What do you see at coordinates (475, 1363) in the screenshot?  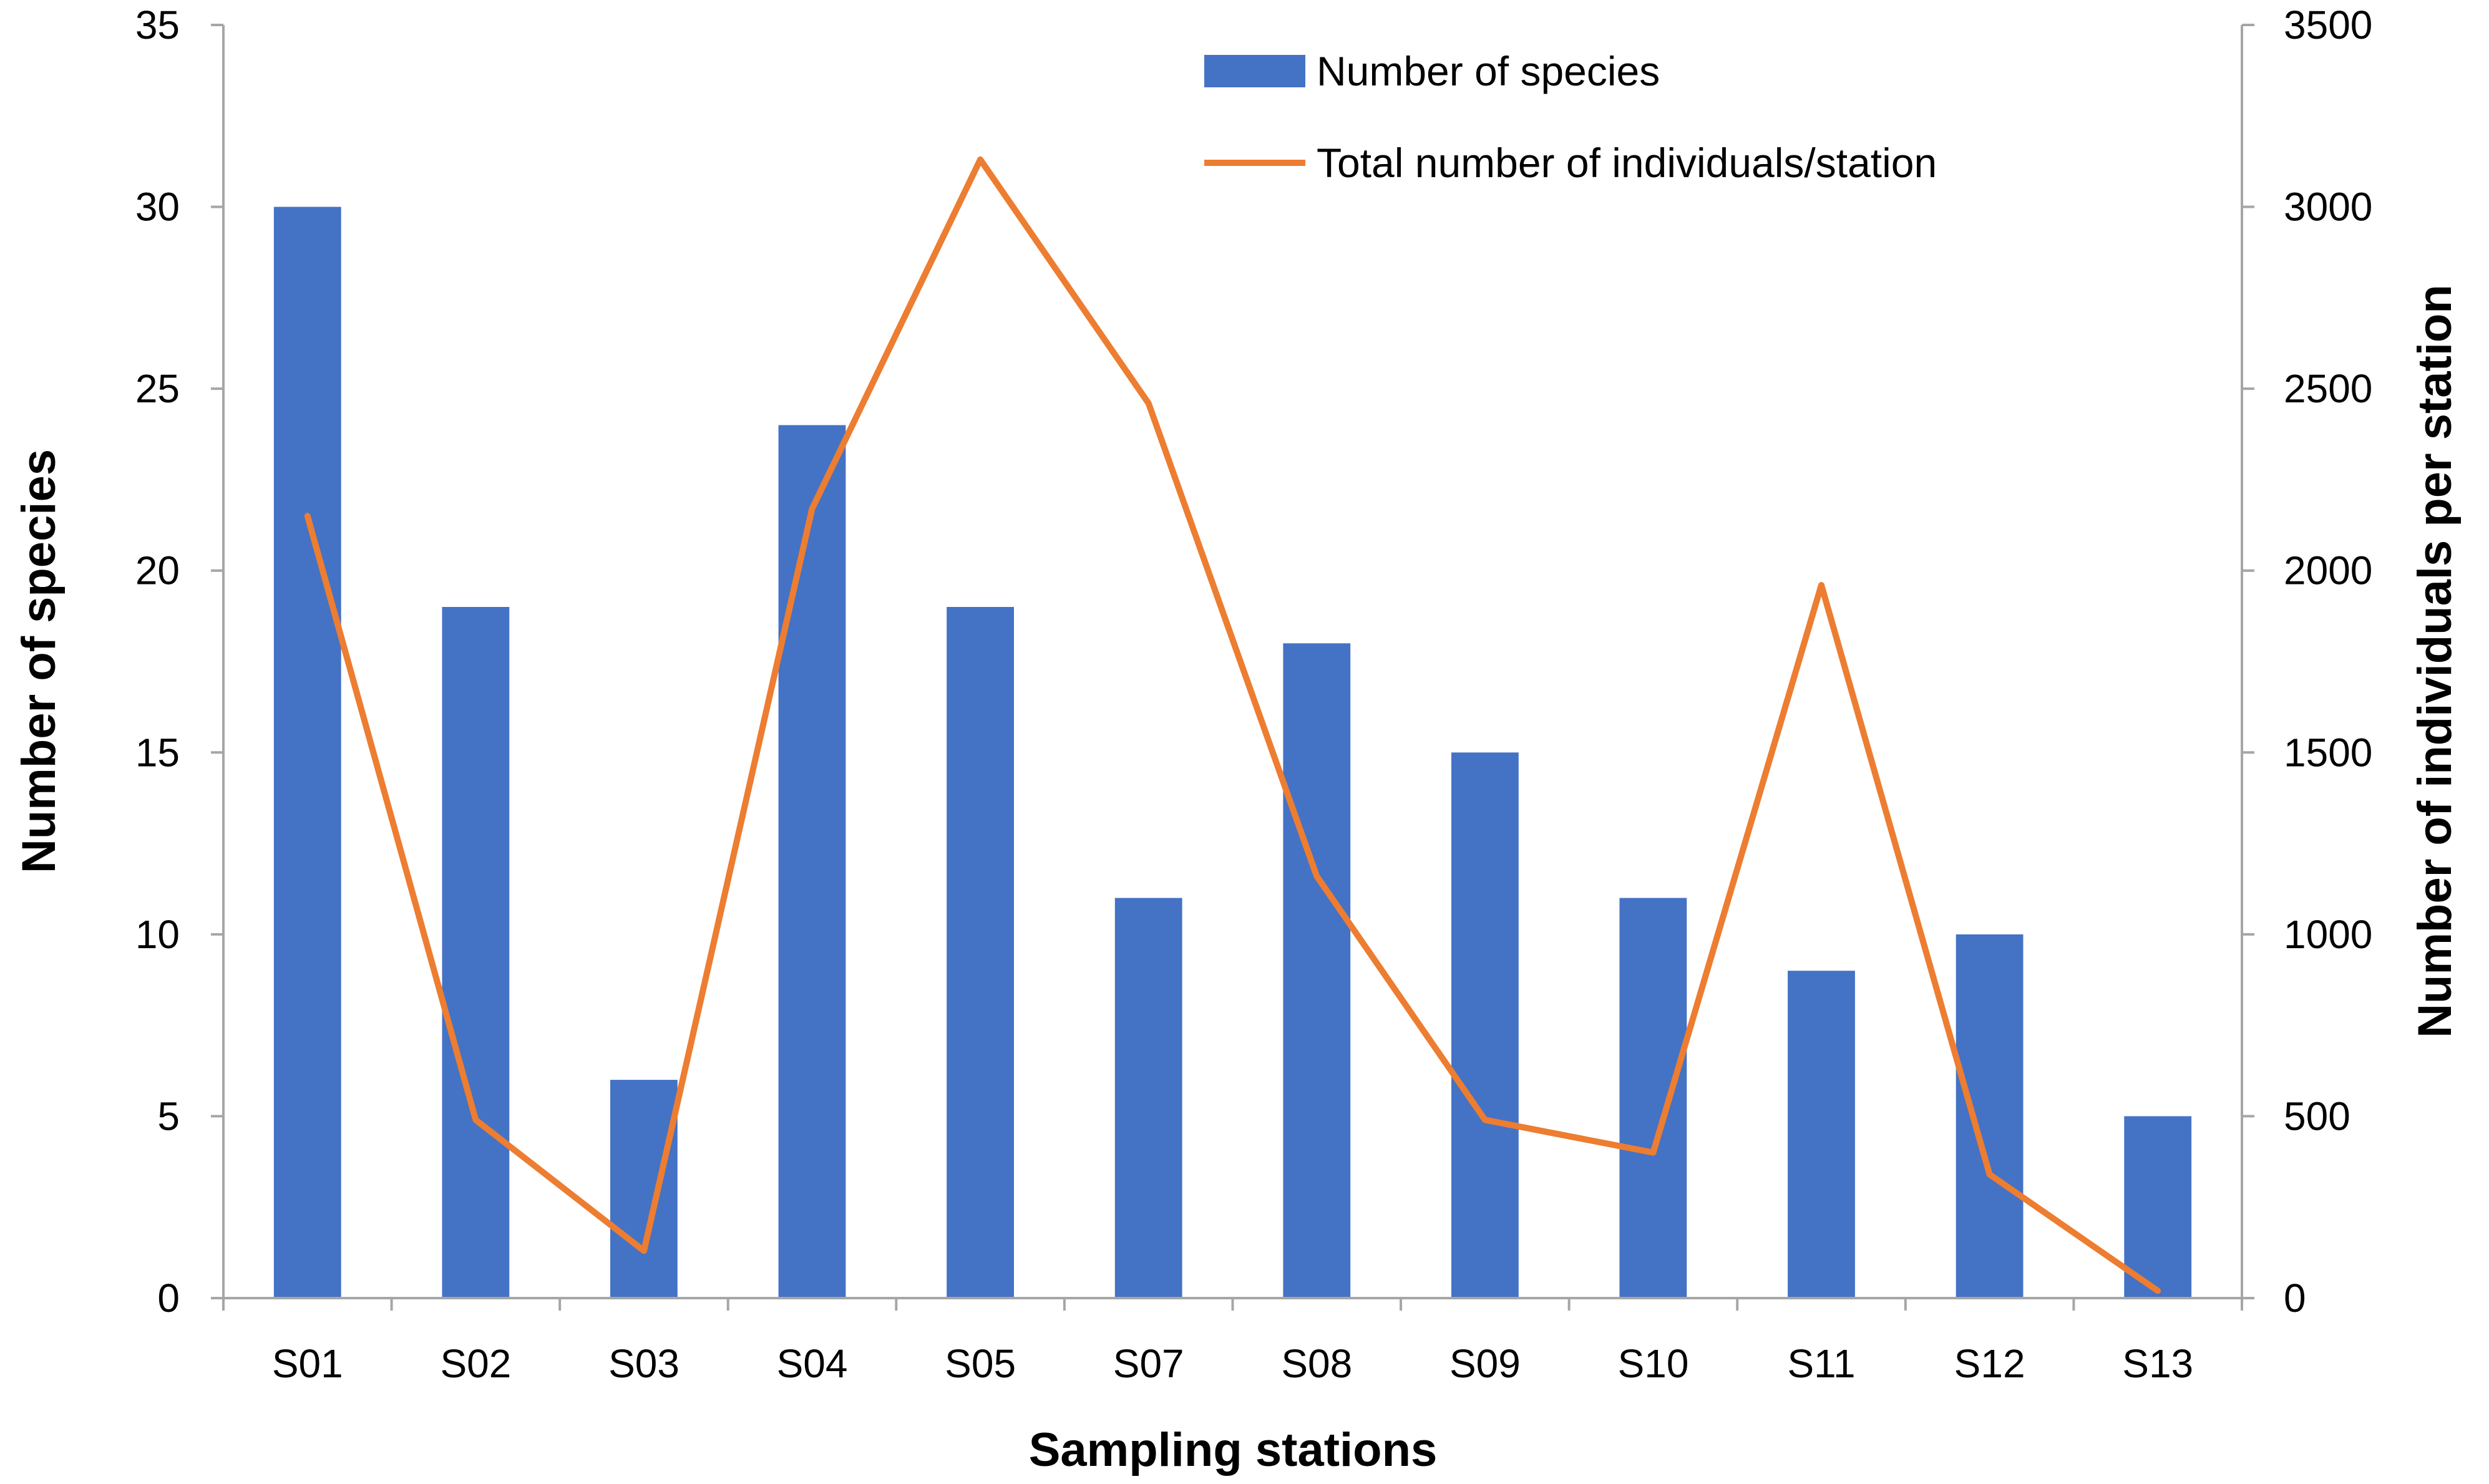 I see `x-tick-label: S02` at bounding box center [475, 1363].